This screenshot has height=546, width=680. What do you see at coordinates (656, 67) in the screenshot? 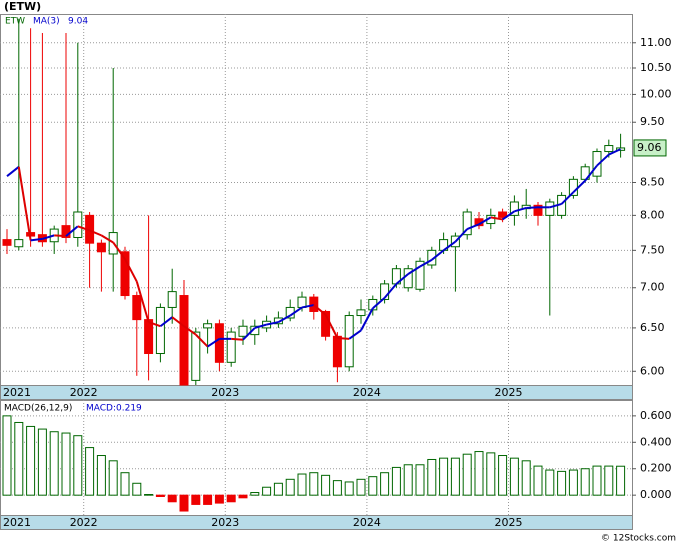
I see `y-tick-label: 10.50` at bounding box center [656, 67].